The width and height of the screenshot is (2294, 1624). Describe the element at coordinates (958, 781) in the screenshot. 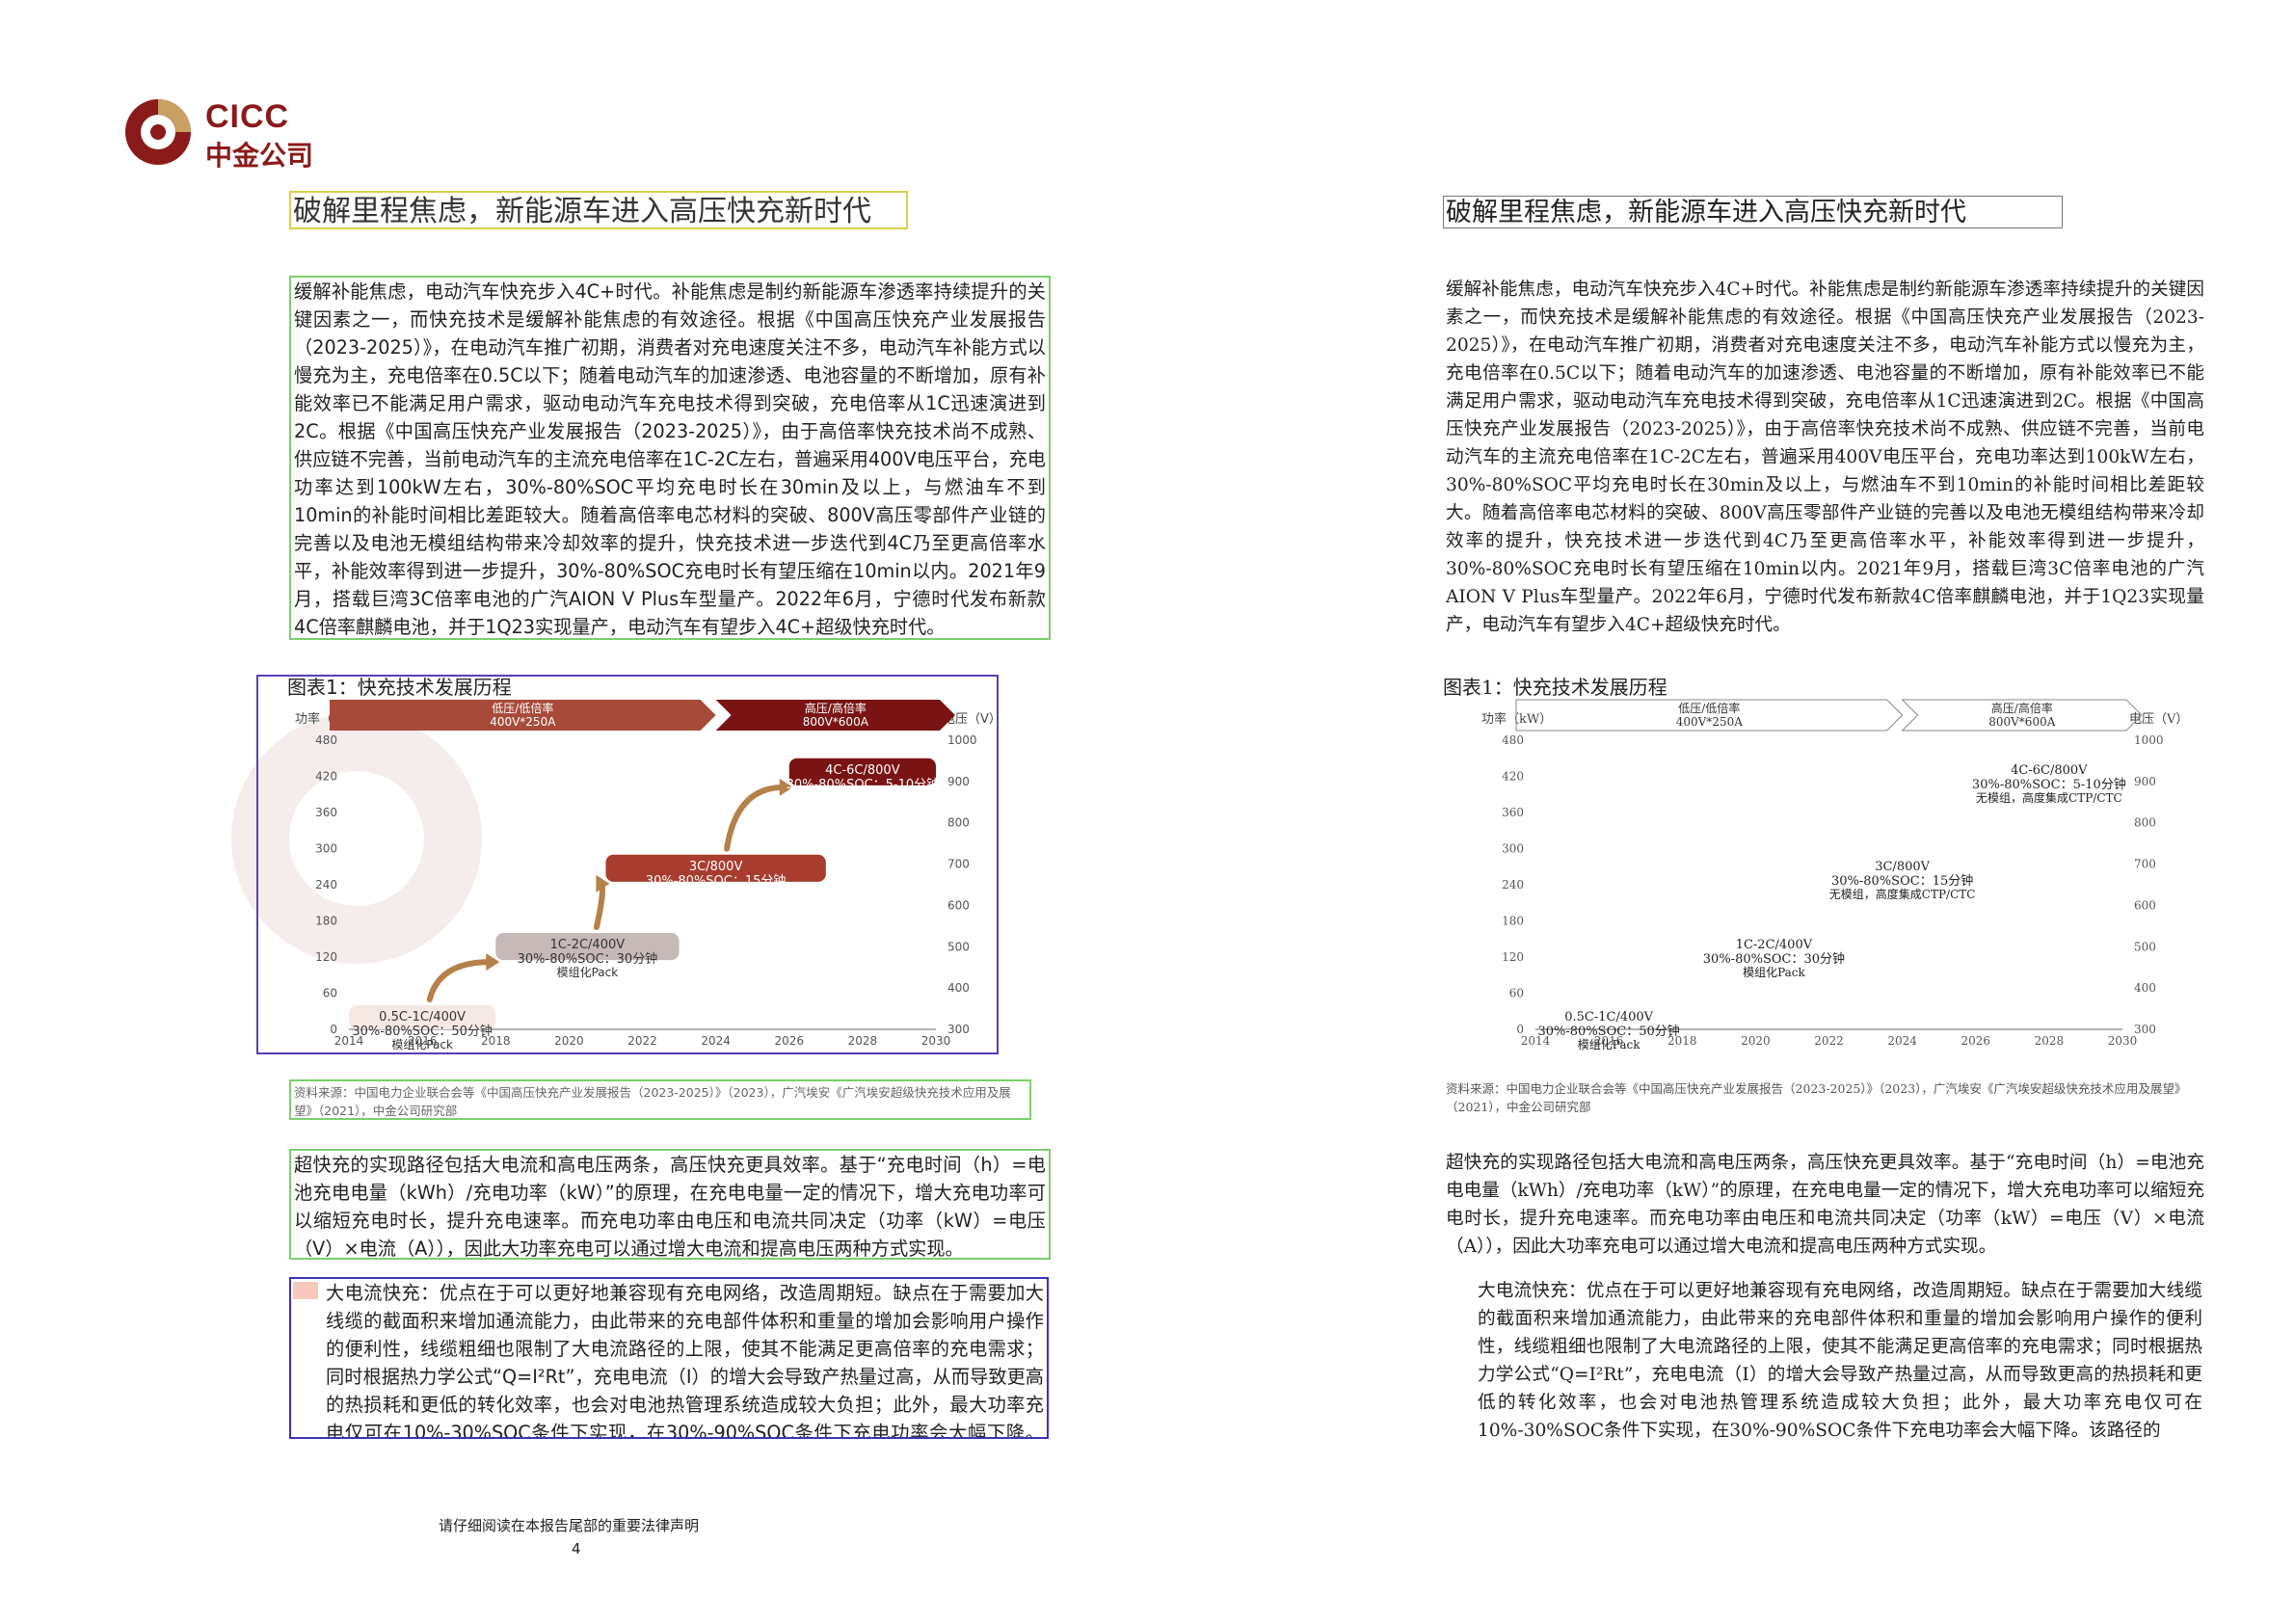

I see `y-right-tick-label: 900` at that location.